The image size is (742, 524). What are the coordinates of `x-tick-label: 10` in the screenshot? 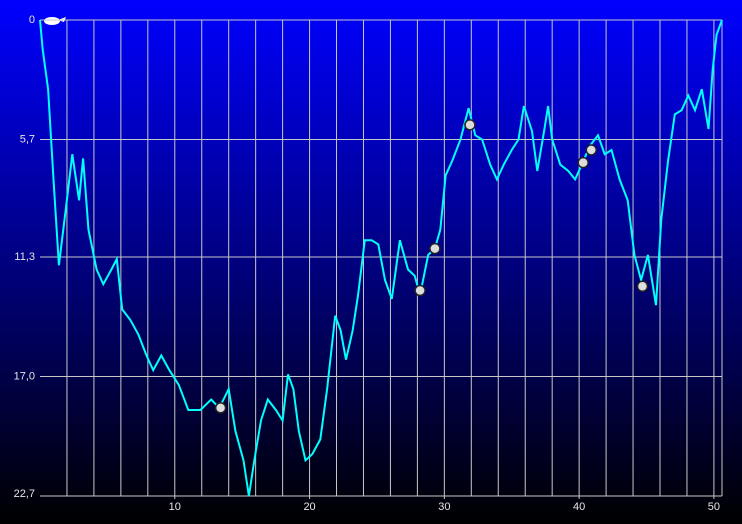 It's located at (175, 507).